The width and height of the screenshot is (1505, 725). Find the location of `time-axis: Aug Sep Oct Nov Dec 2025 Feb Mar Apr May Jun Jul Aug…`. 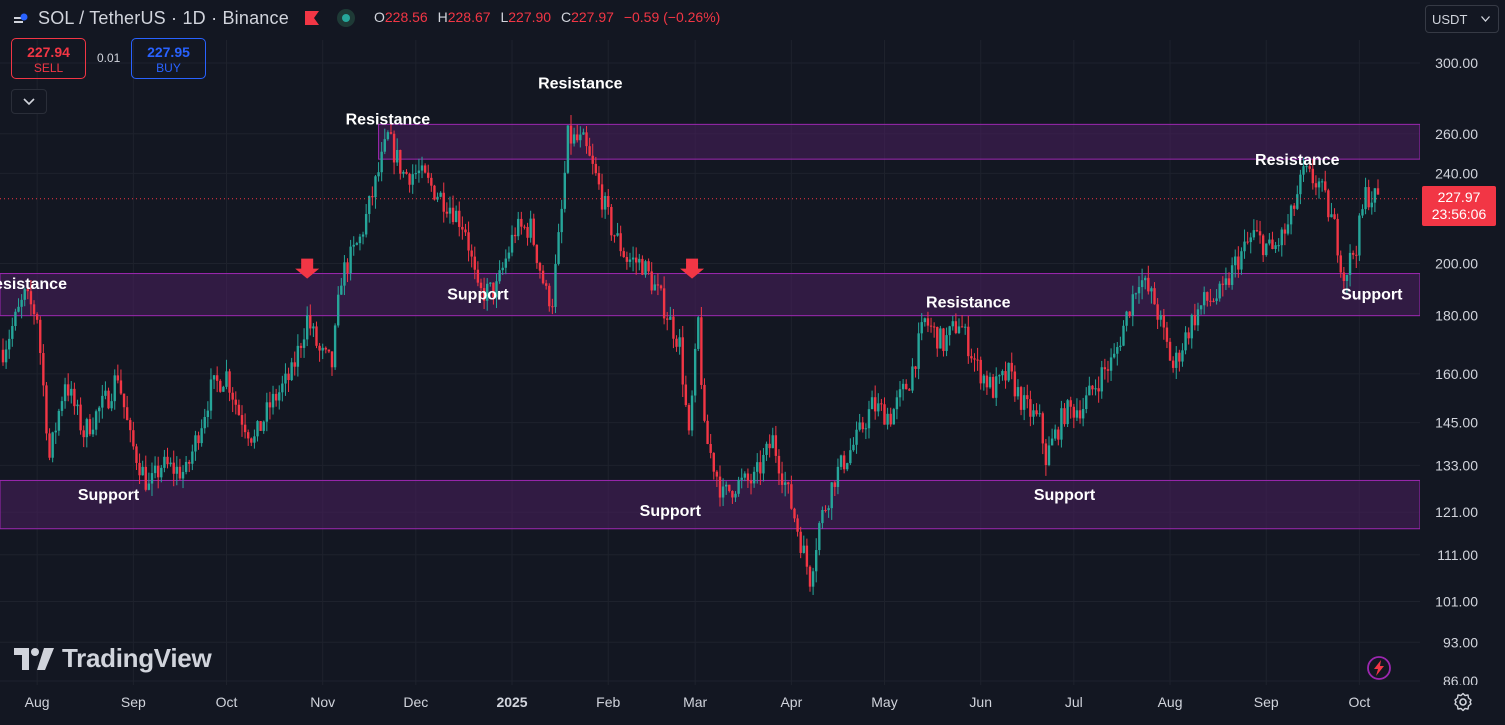

time-axis: Aug Sep Oct Nov Dec 2025 Feb Mar Apr May Jun Jul Aug… is located at coordinates (752, 705).